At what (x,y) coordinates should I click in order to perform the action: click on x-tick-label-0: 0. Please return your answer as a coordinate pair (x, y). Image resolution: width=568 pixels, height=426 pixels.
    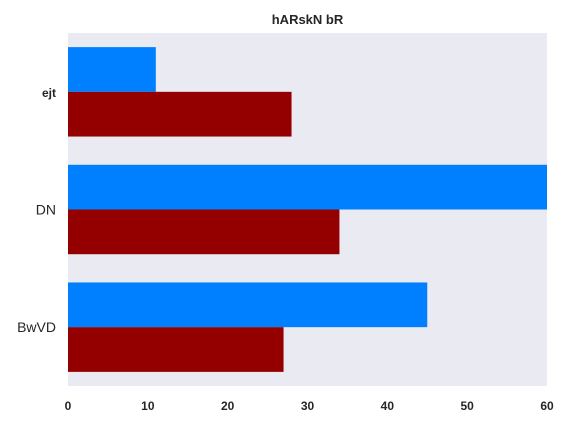
    Looking at the image, I should click on (68, 406).